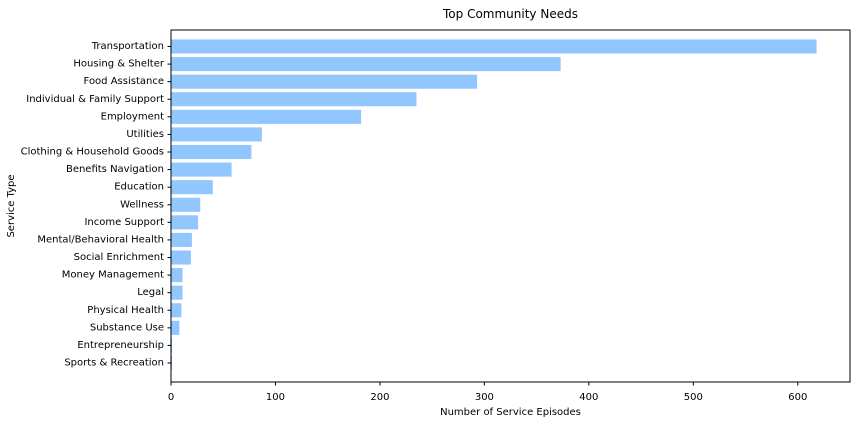  Describe the element at coordinates (172, 363) in the screenshot. I see `bar-sports-recreation` at that location.